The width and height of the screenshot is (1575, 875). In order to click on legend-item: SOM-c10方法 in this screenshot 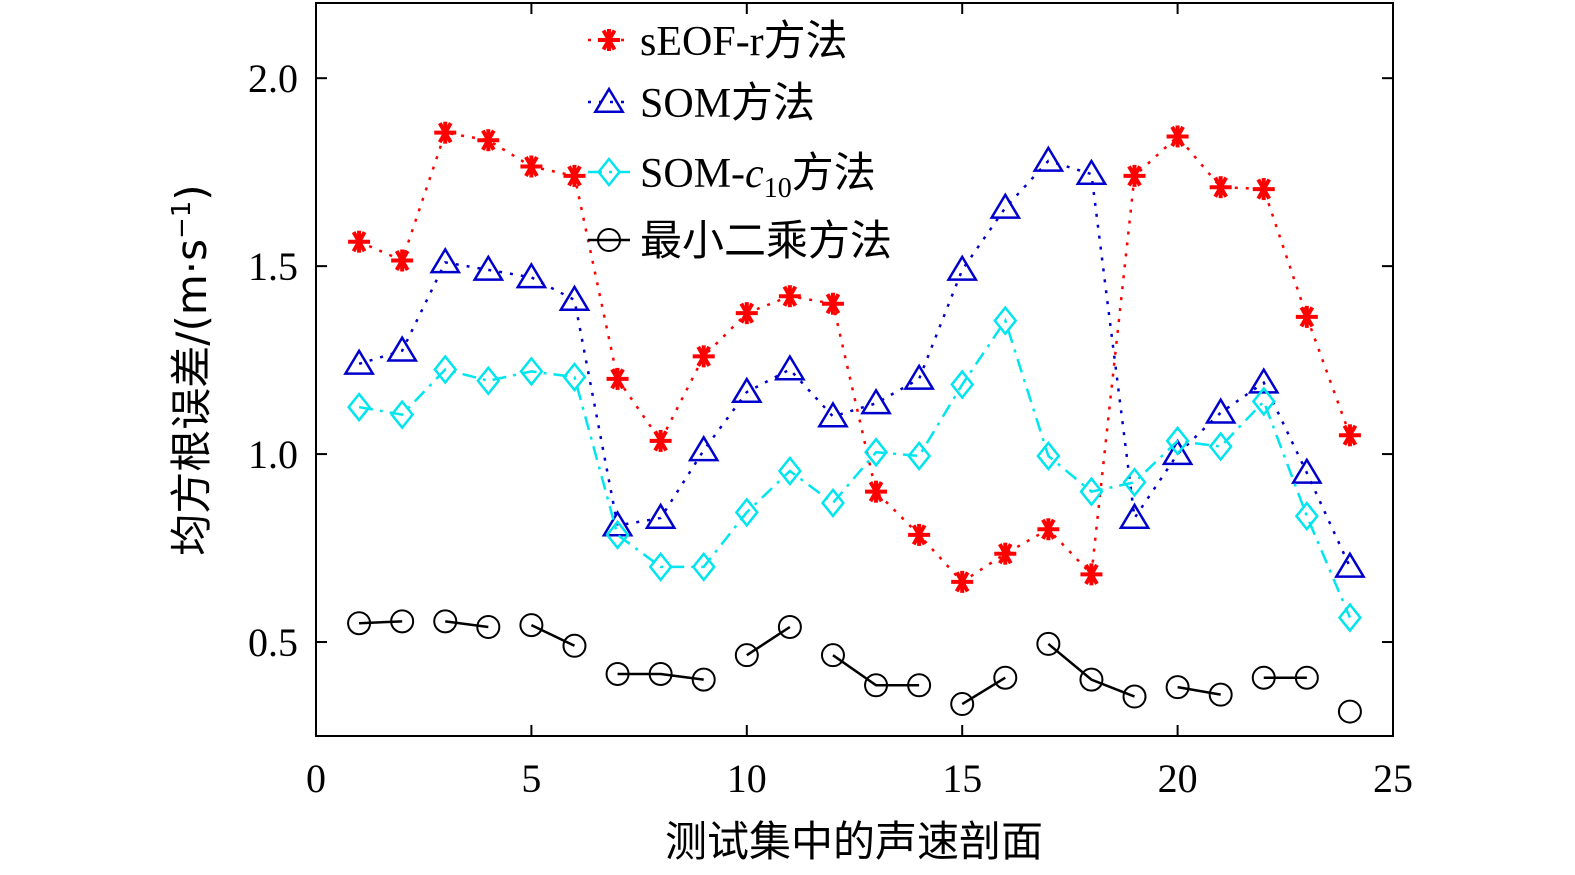, I will do `click(732, 177)`.